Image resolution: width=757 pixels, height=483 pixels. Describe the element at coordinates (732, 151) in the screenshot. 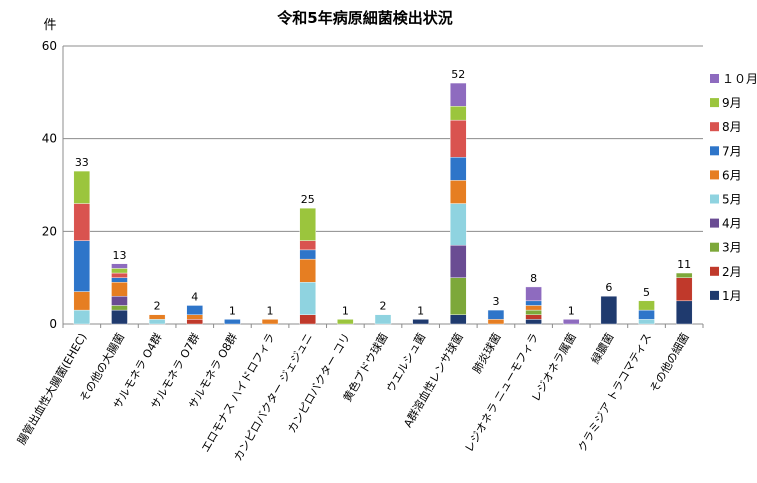

I see `legend-label: 7月` at that location.